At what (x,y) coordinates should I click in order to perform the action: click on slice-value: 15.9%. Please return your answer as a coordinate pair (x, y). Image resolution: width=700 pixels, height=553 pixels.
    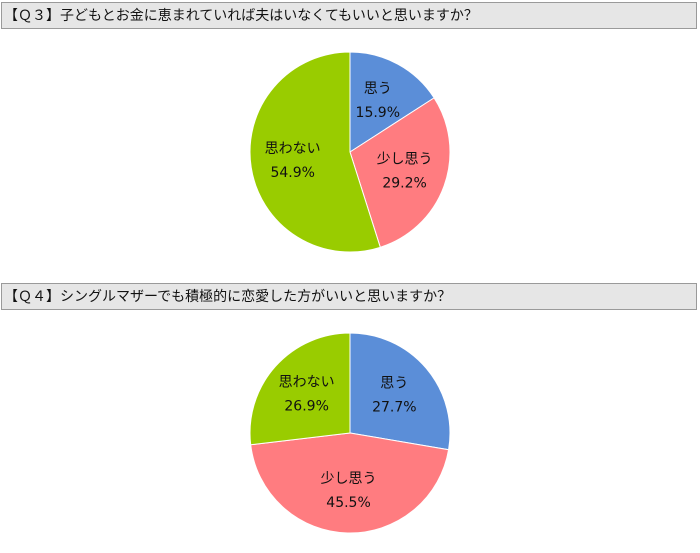
    Looking at the image, I should click on (378, 113).